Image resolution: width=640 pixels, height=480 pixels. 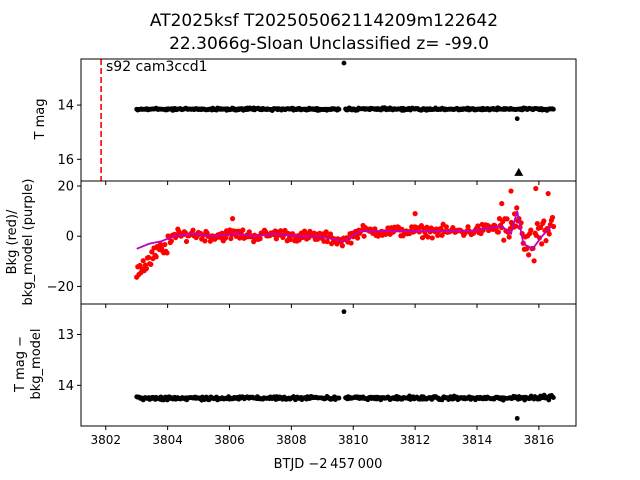 I want to click on x-tick-label: 3816, so click(x=539, y=440).